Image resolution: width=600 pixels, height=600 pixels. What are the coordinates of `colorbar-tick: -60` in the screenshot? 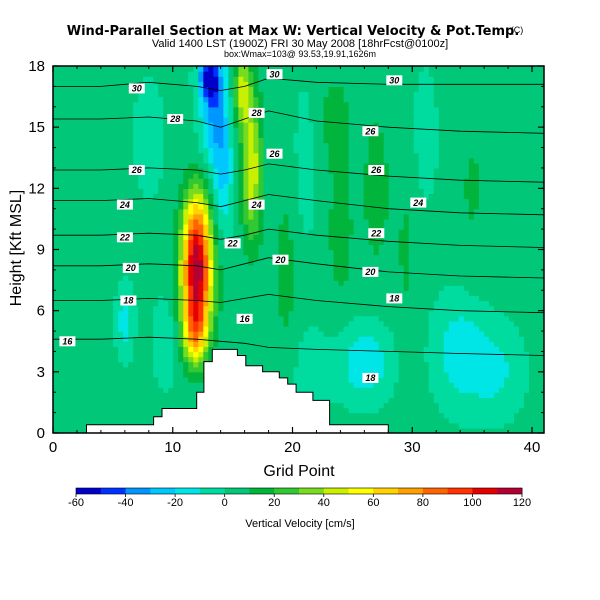 It's located at (76, 501).